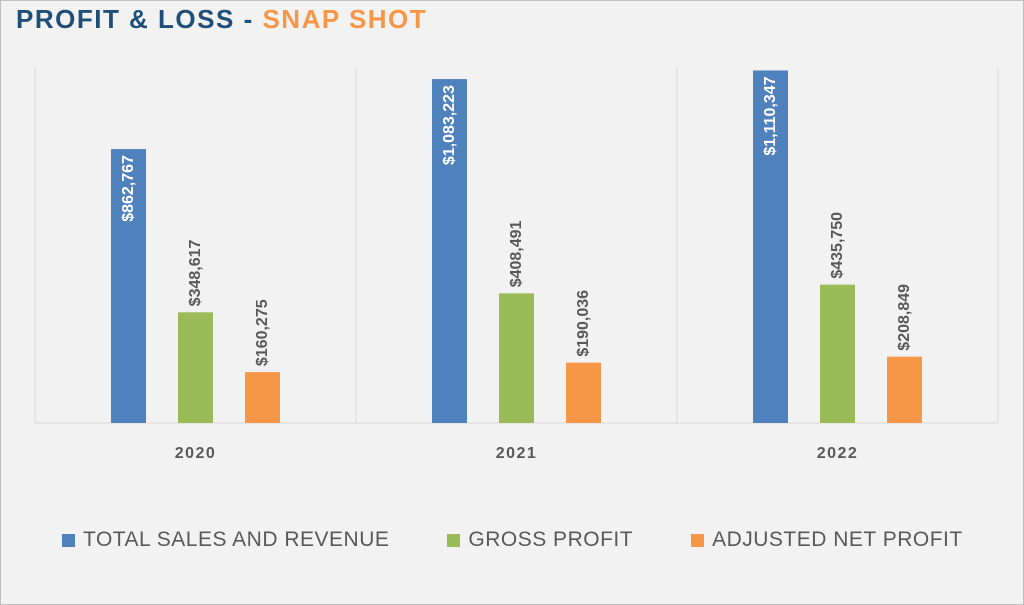 The height and width of the screenshot is (605, 1024). What do you see at coordinates (262, 332) in the screenshot?
I see `data-label: $160,275` at bounding box center [262, 332].